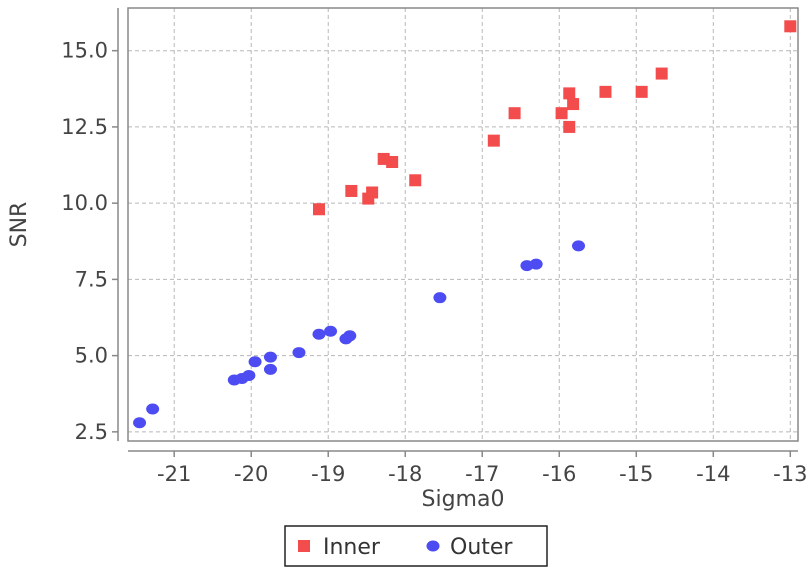  I want to click on y-axis: 2.5 5.0 7.5 10.0 12.5 15.0, so click(90, 226).